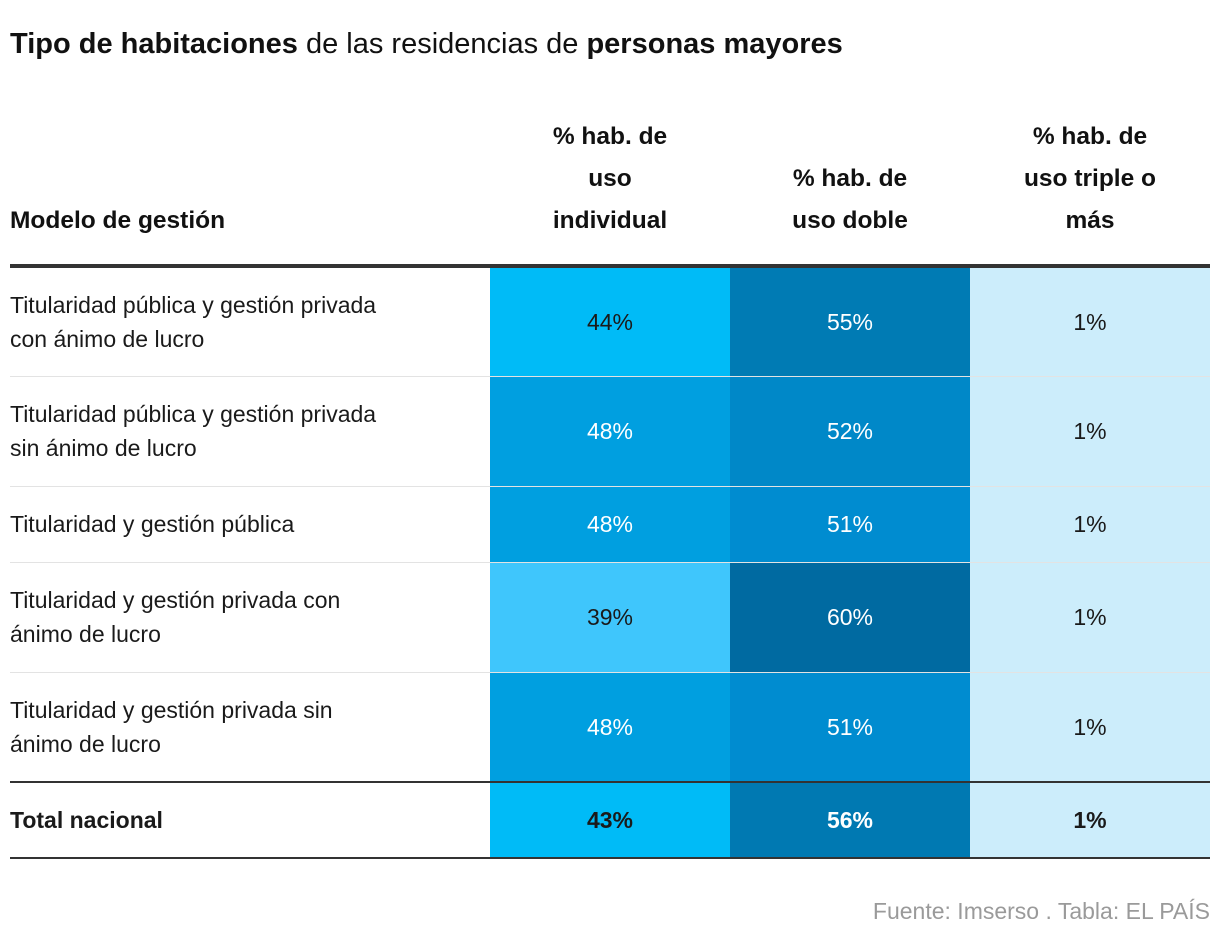  I want to click on title-part-1: Tipo de habitaciones, so click(154, 44).